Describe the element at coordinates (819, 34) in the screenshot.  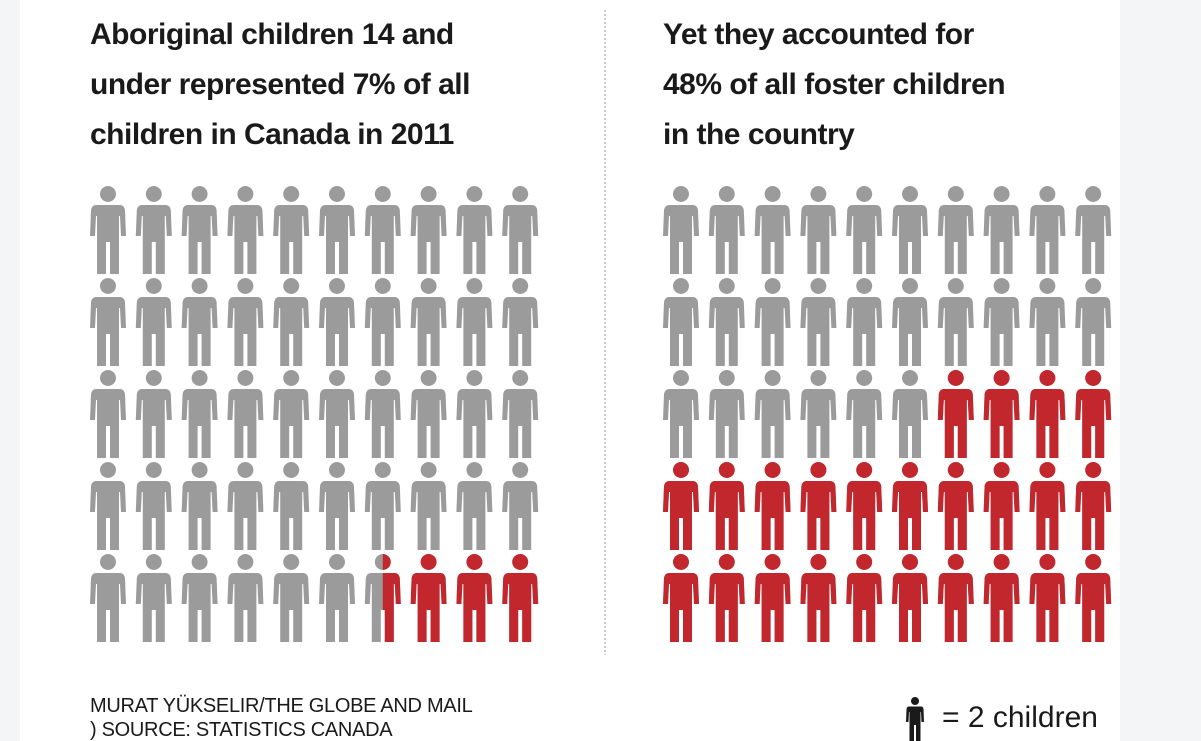
I see `panel-title: Yet they accounted for` at that location.